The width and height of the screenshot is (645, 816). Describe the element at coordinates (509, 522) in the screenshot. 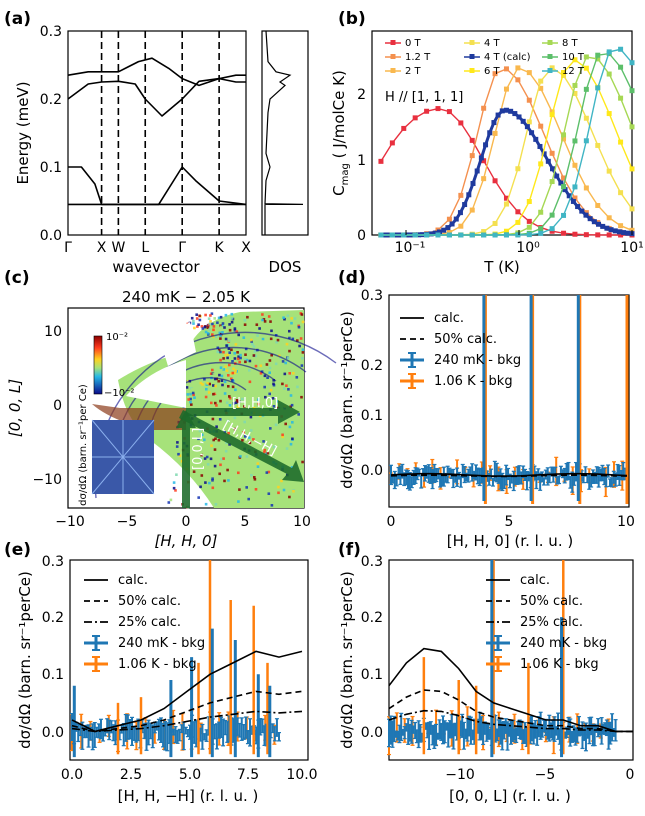

I see `d-xtick-1: 5` at that location.